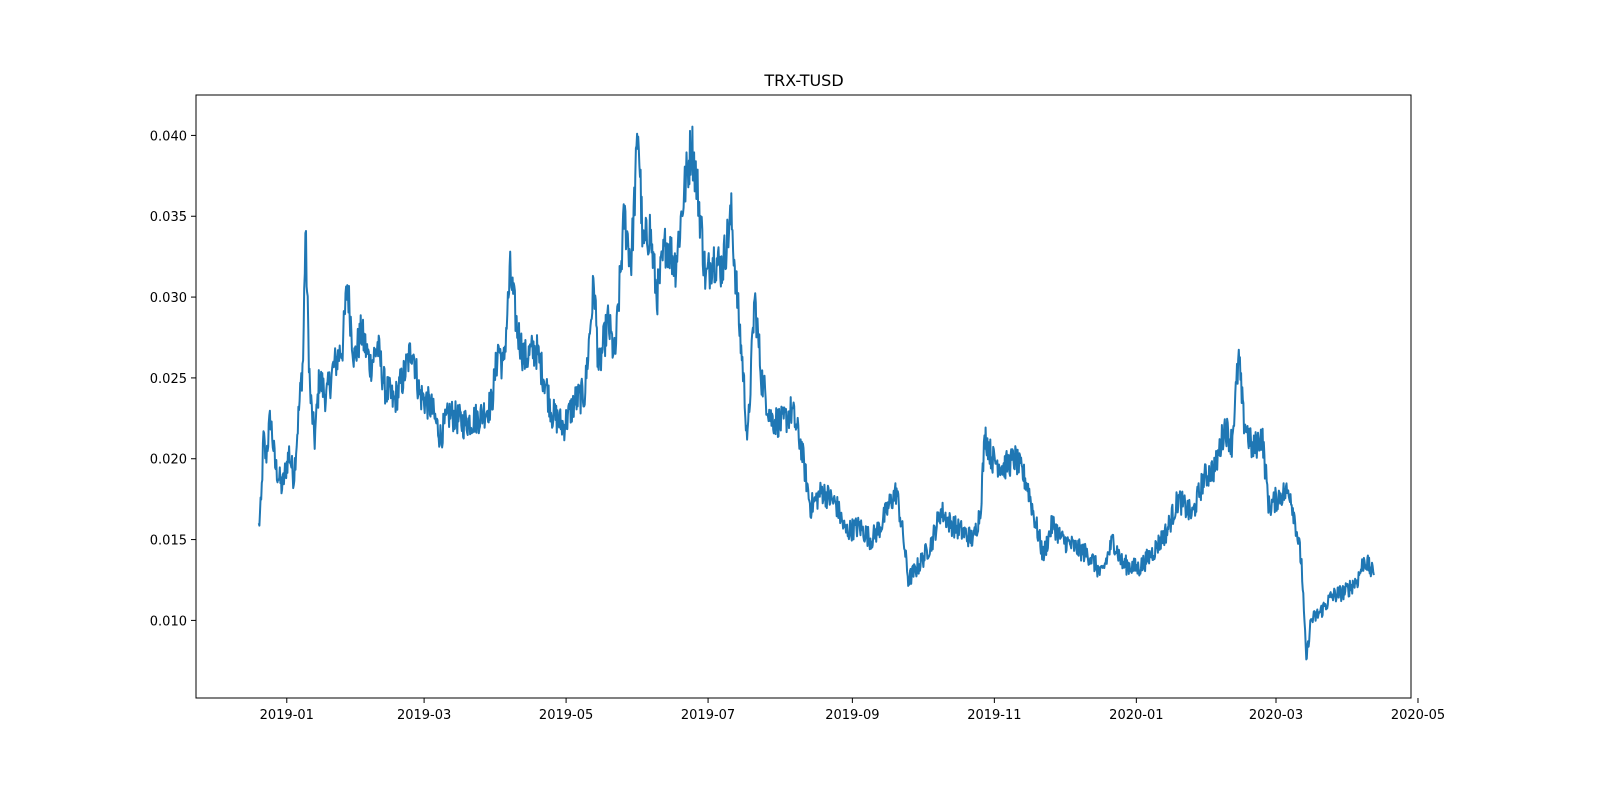 This screenshot has height=800, width=1600. I want to click on y-axis: 0.010 0.015 0.020 0.025 0.030 0.035 0.040, so click(173, 379).